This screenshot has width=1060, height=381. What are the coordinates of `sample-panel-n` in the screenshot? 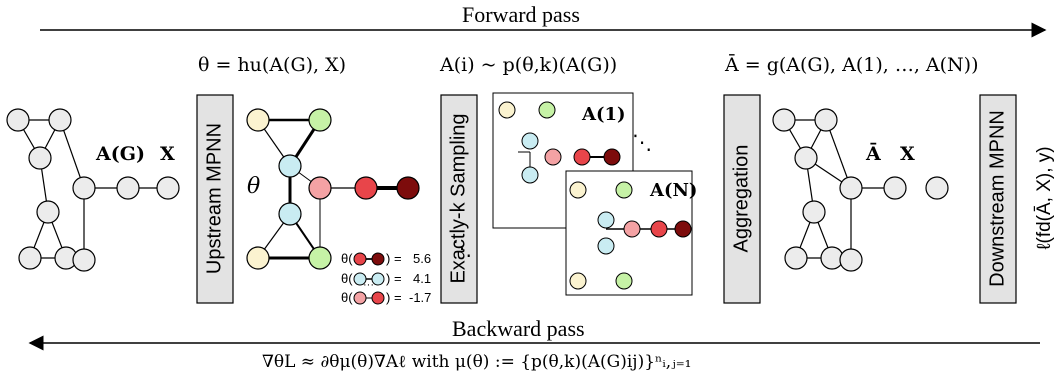 It's located at (629, 233).